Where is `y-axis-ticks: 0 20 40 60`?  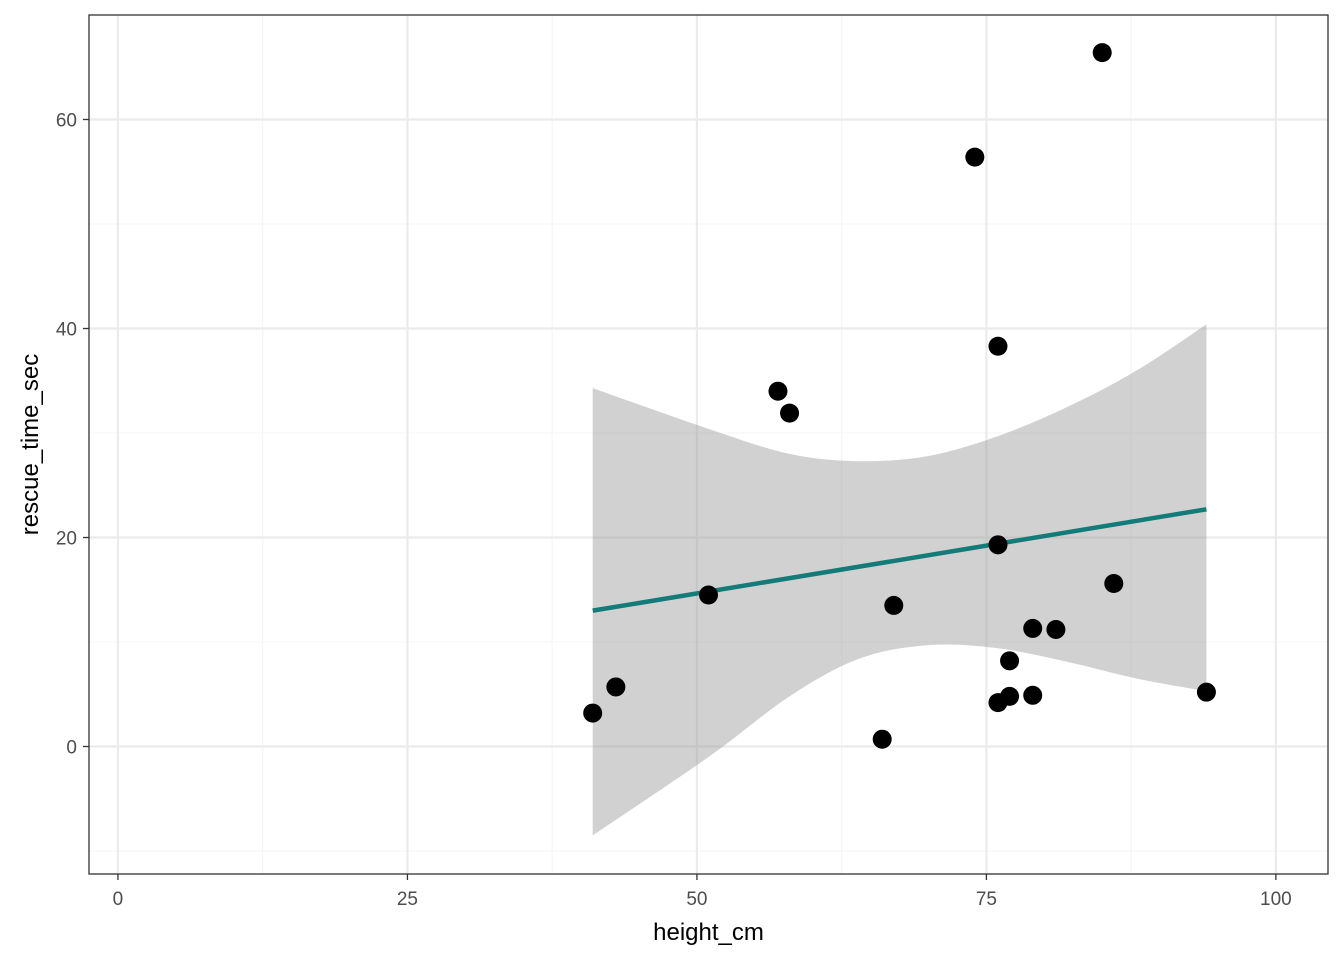 y-axis-ticks: 0 20 40 60 is located at coordinates (72, 435).